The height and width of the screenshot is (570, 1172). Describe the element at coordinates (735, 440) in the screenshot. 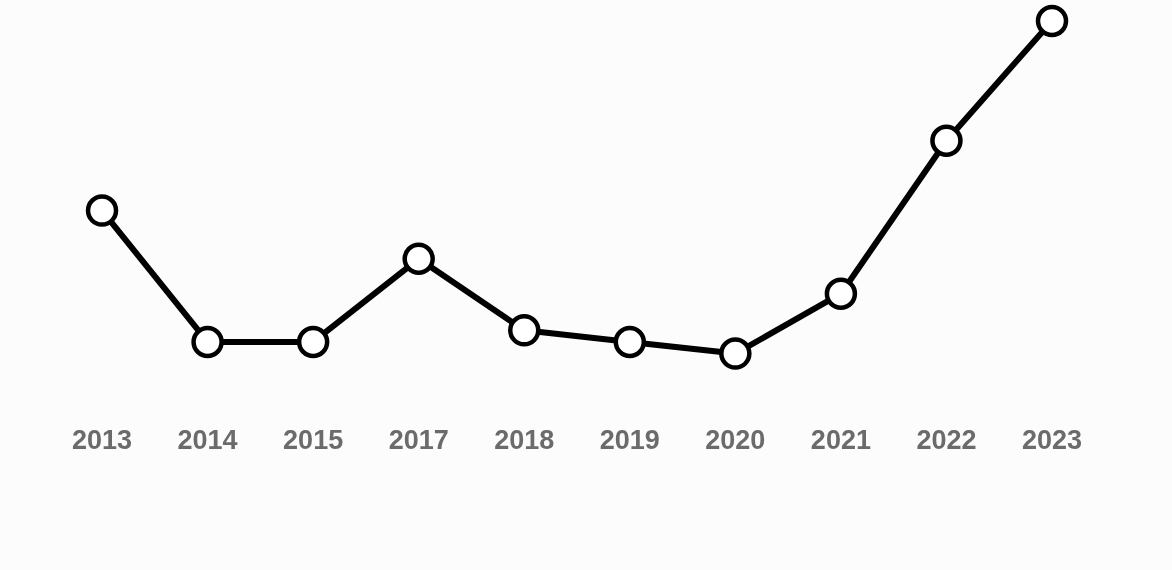

I see `x-tick-label: 2020` at that location.